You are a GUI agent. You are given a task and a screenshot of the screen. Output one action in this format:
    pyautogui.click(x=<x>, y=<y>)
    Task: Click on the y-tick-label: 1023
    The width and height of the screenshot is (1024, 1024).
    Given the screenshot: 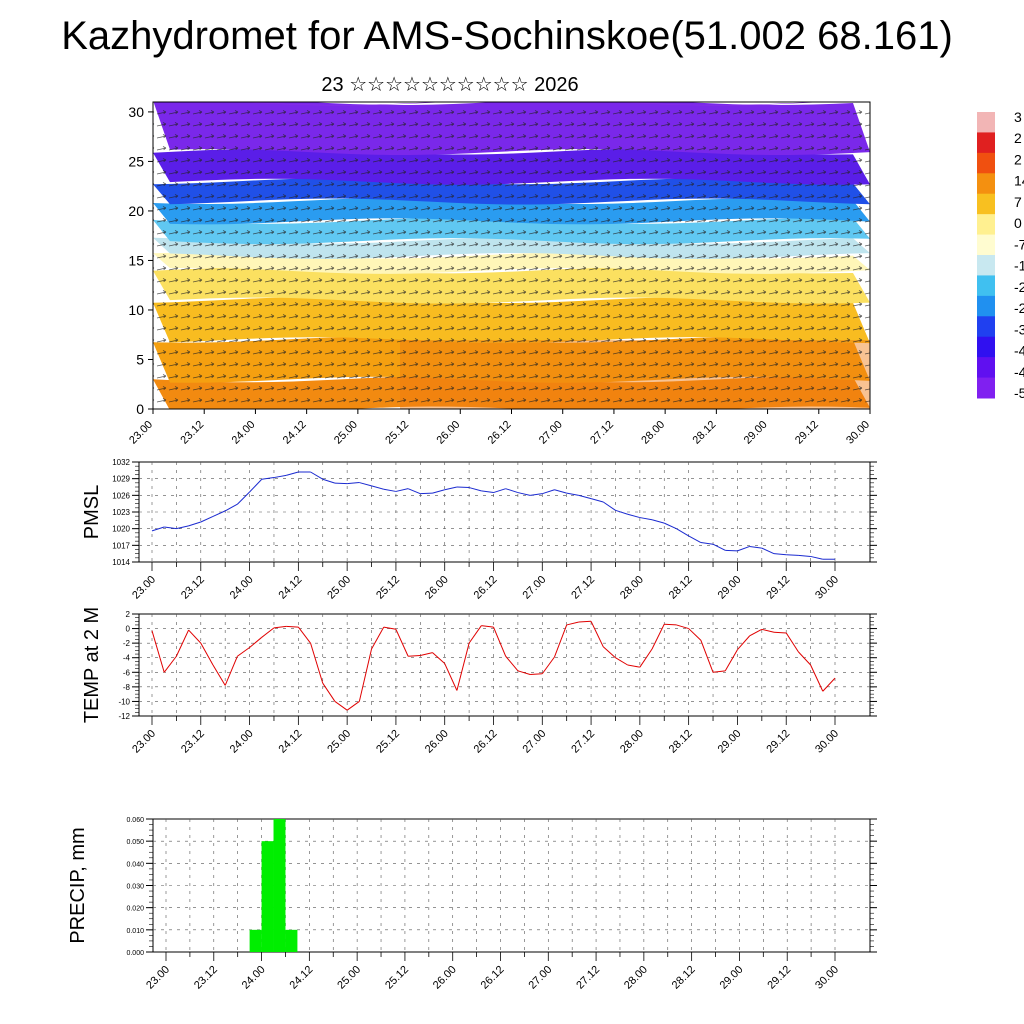 What is the action you would take?
    pyautogui.click(x=121, y=512)
    